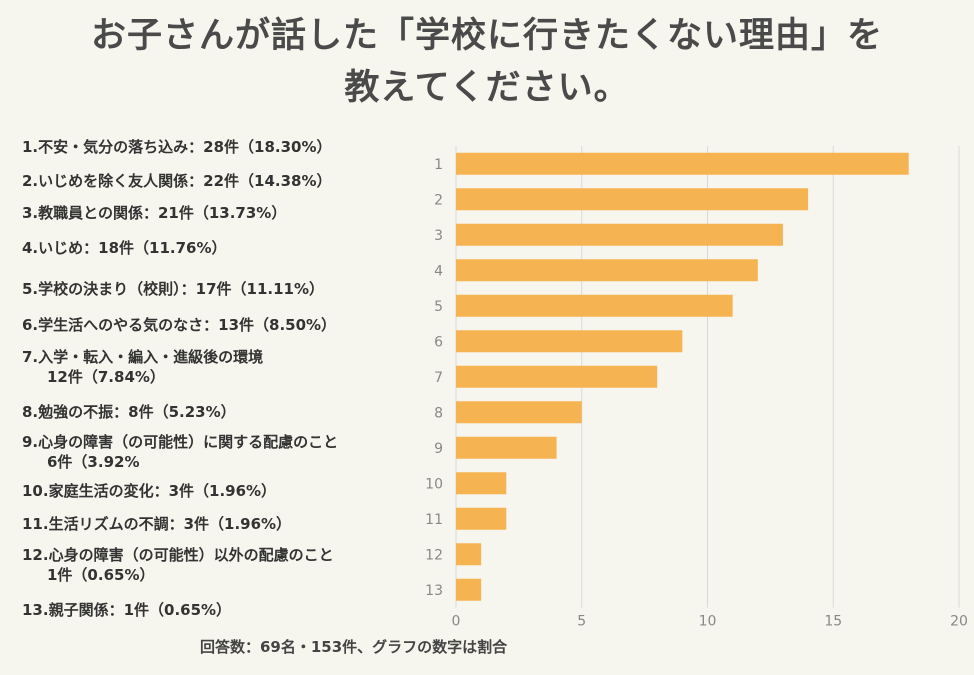  I want to click on category-label: 2.いじめを除く友人関係：22件（14.38%）, so click(177, 181).